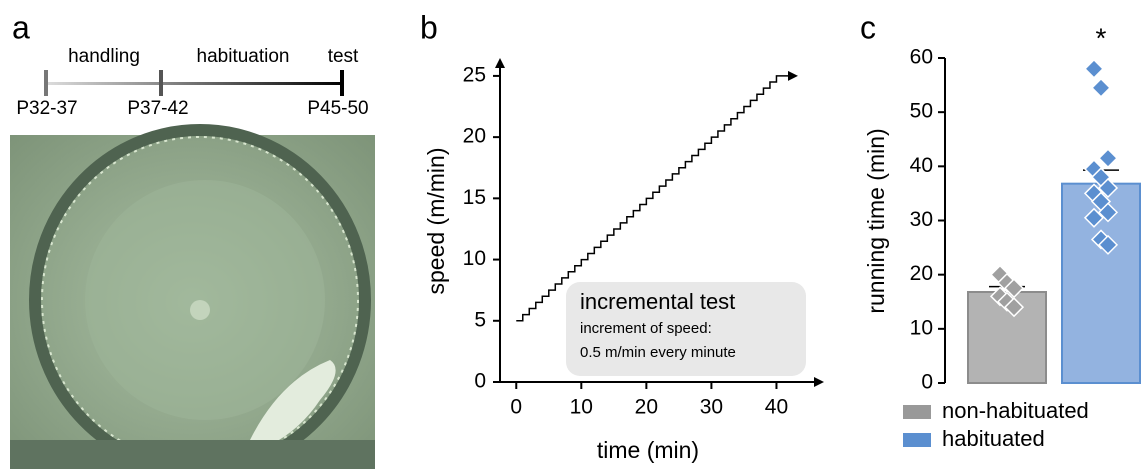 The height and width of the screenshot is (469, 1148). Describe the element at coordinates (646, 407) in the screenshot. I see `x-tick-label: 20` at that location.